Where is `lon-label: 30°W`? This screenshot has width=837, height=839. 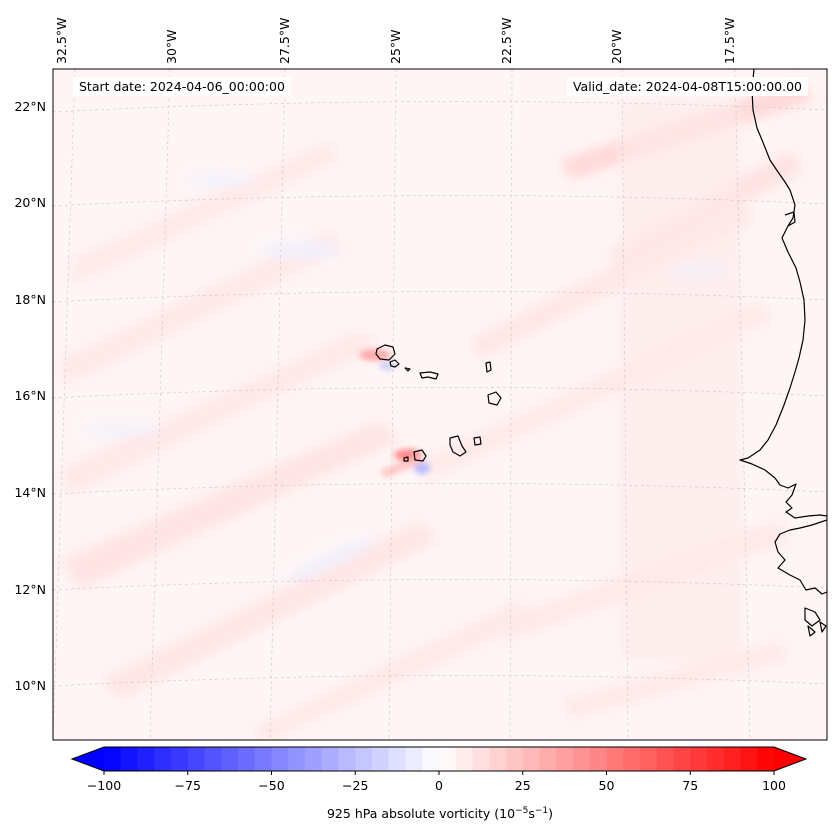
lon-label: 30°W is located at coordinates (171, 46).